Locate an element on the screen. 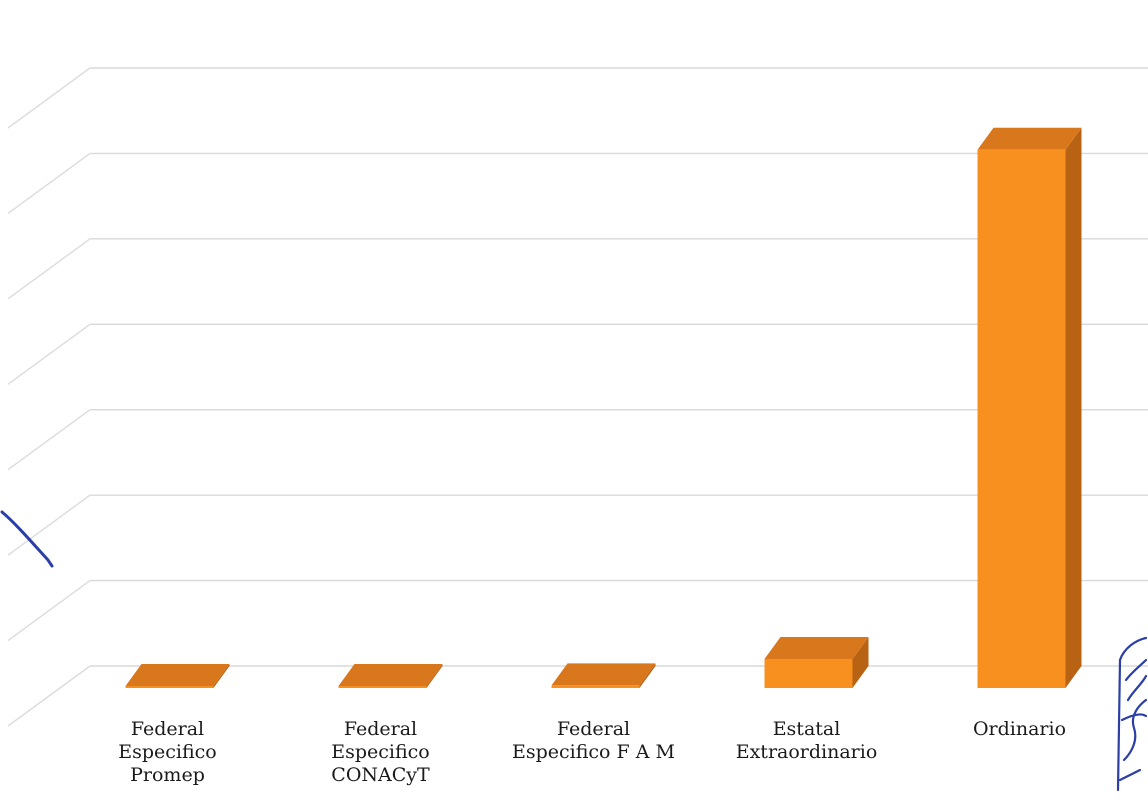  pen-stroke-mark is located at coordinates (27, 539).